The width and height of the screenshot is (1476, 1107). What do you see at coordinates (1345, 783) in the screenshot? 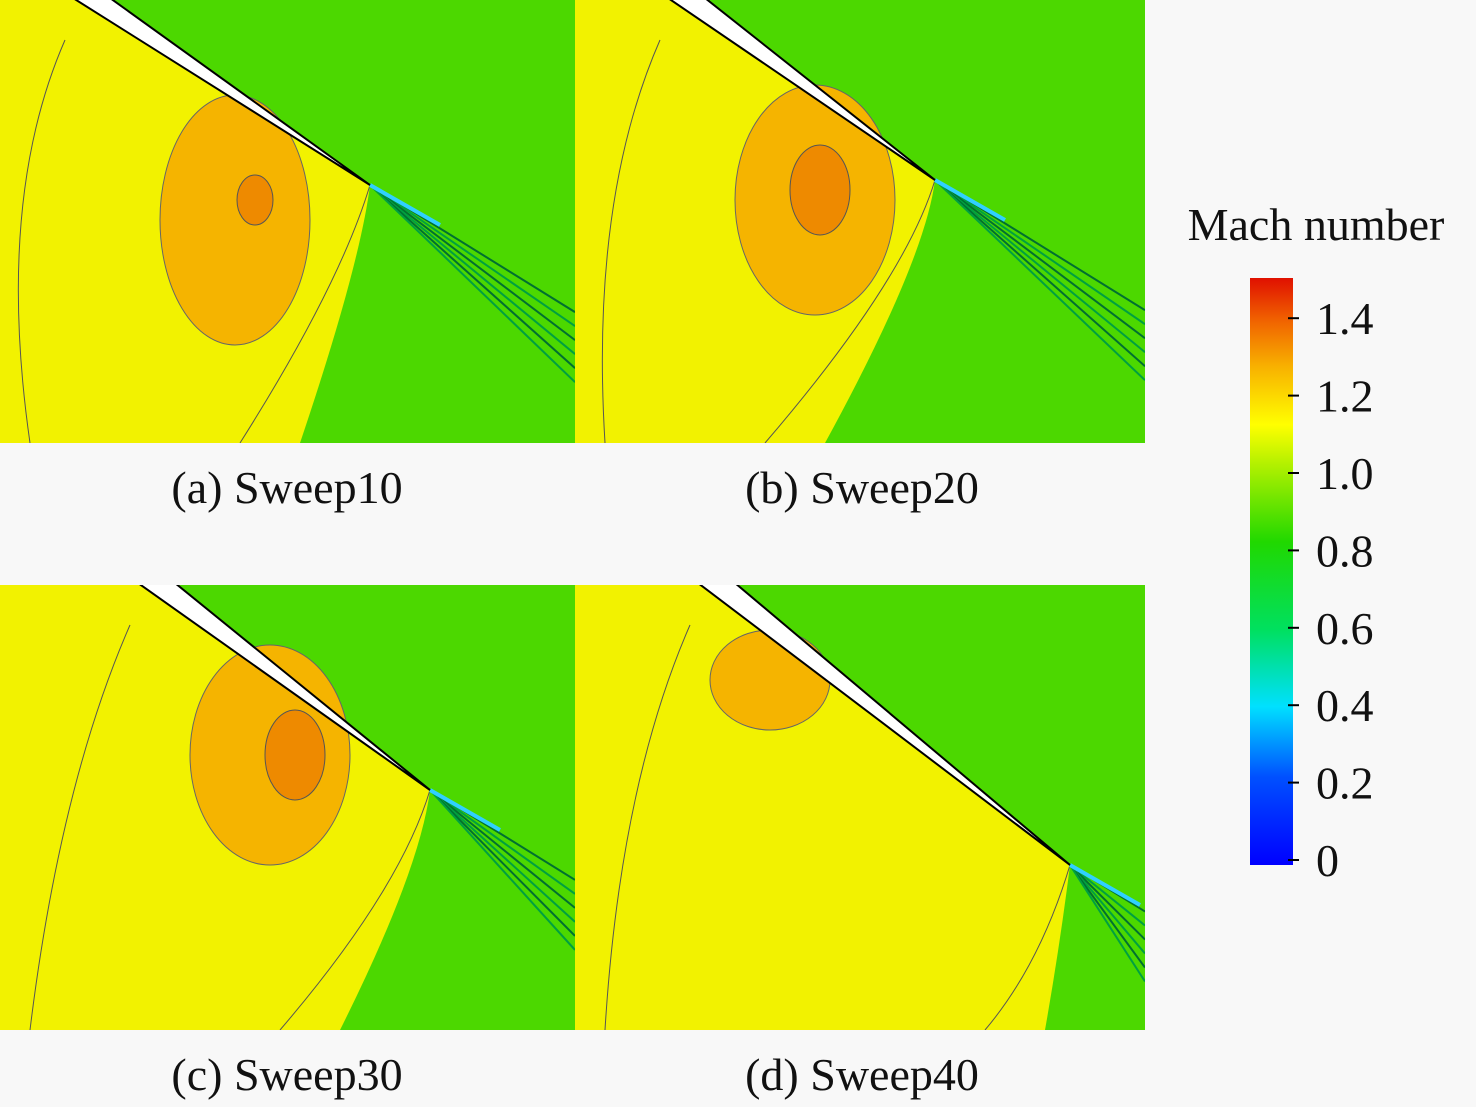
I see `colorbar-label: 0.2` at bounding box center [1345, 783].